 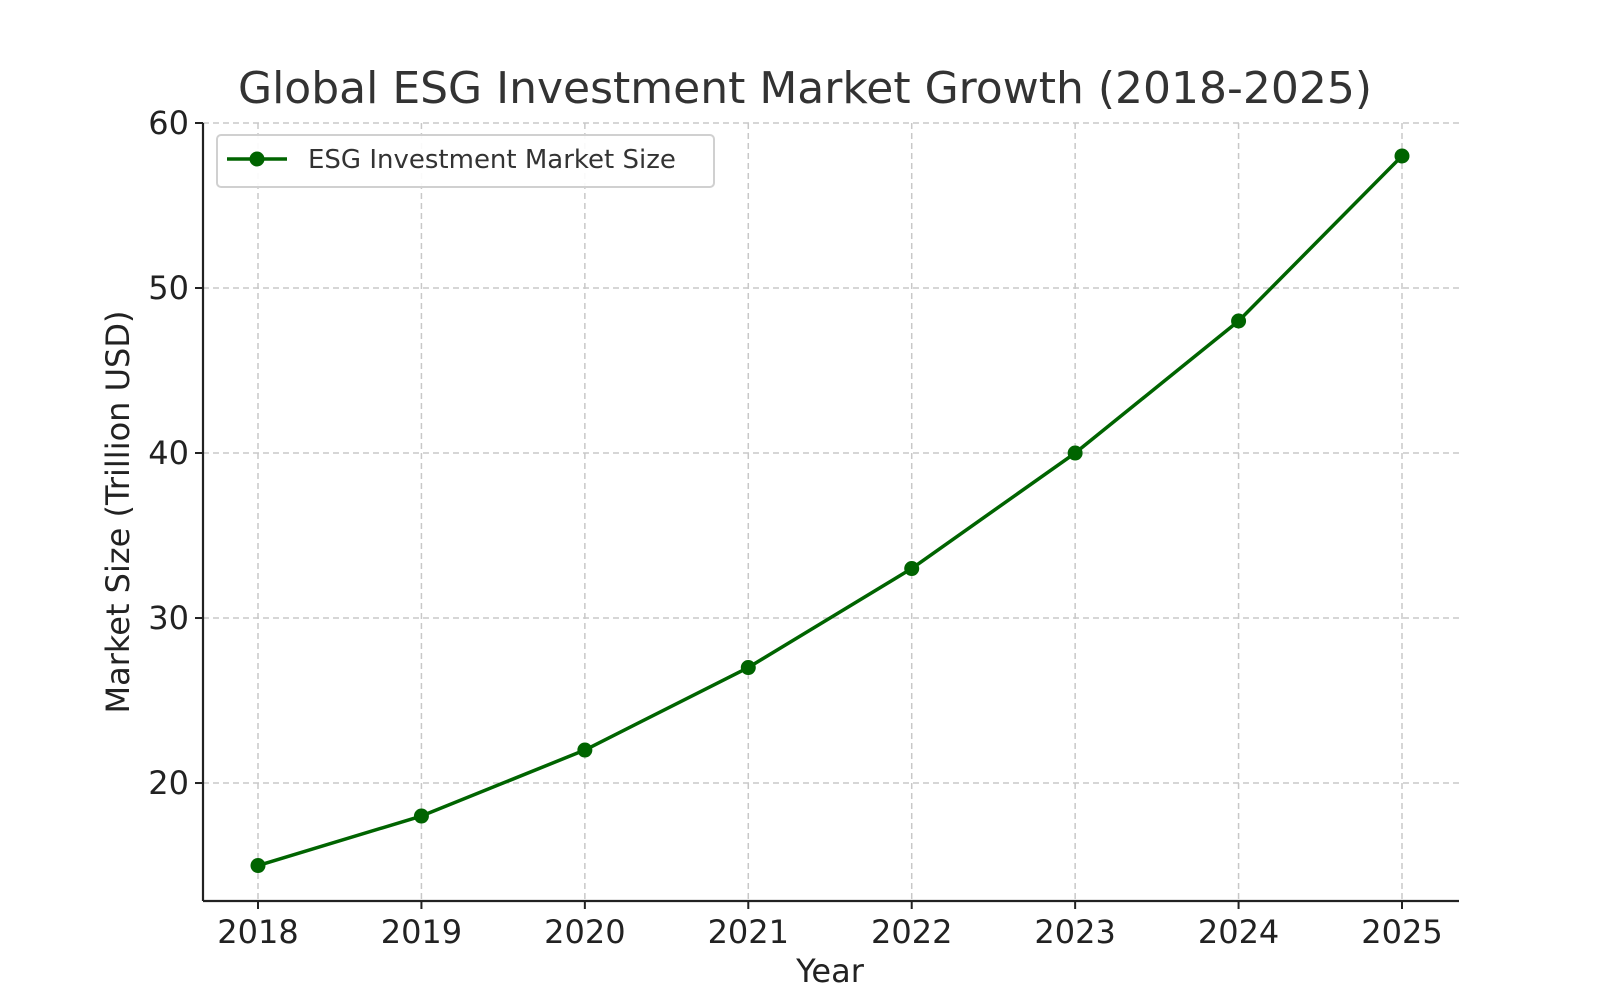 I want to click on y-tick-label: 20, so click(x=168, y=783).